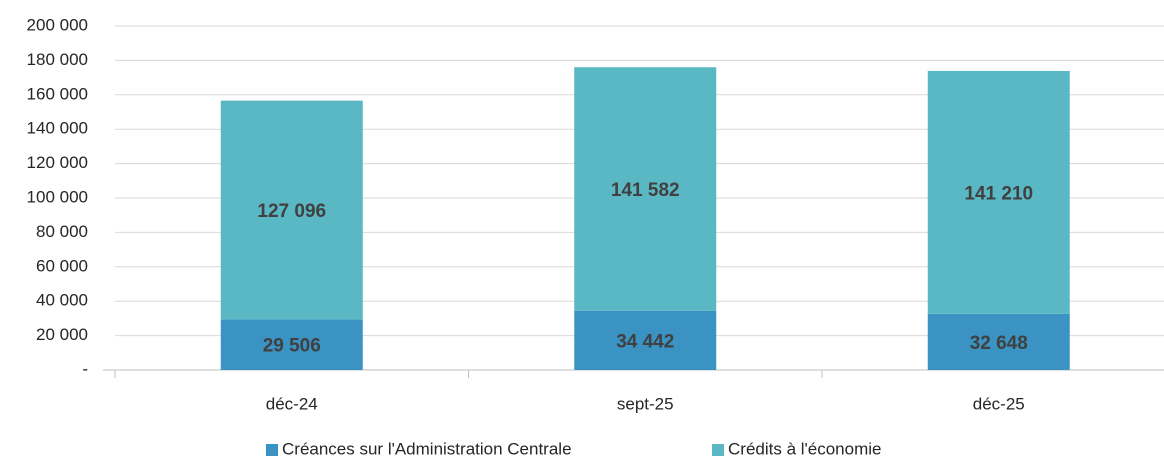 Image resolution: width=1164 pixels, height=463 pixels. What do you see at coordinates (999, 403) in the screenshot?
I see `x-tick-label: déc-25` at bounding box center [999, 403].